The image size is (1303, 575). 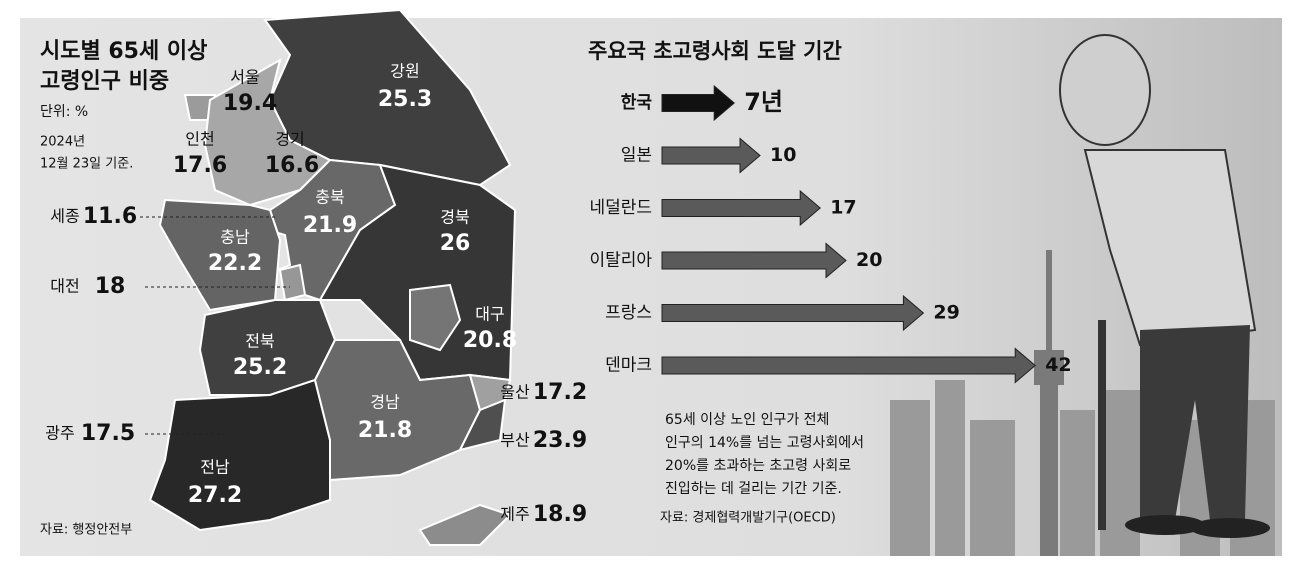 What do you see at coordinates (235, 237) in the screenshot?
I see `region-name: 충남` at bounding box center [235, 237].